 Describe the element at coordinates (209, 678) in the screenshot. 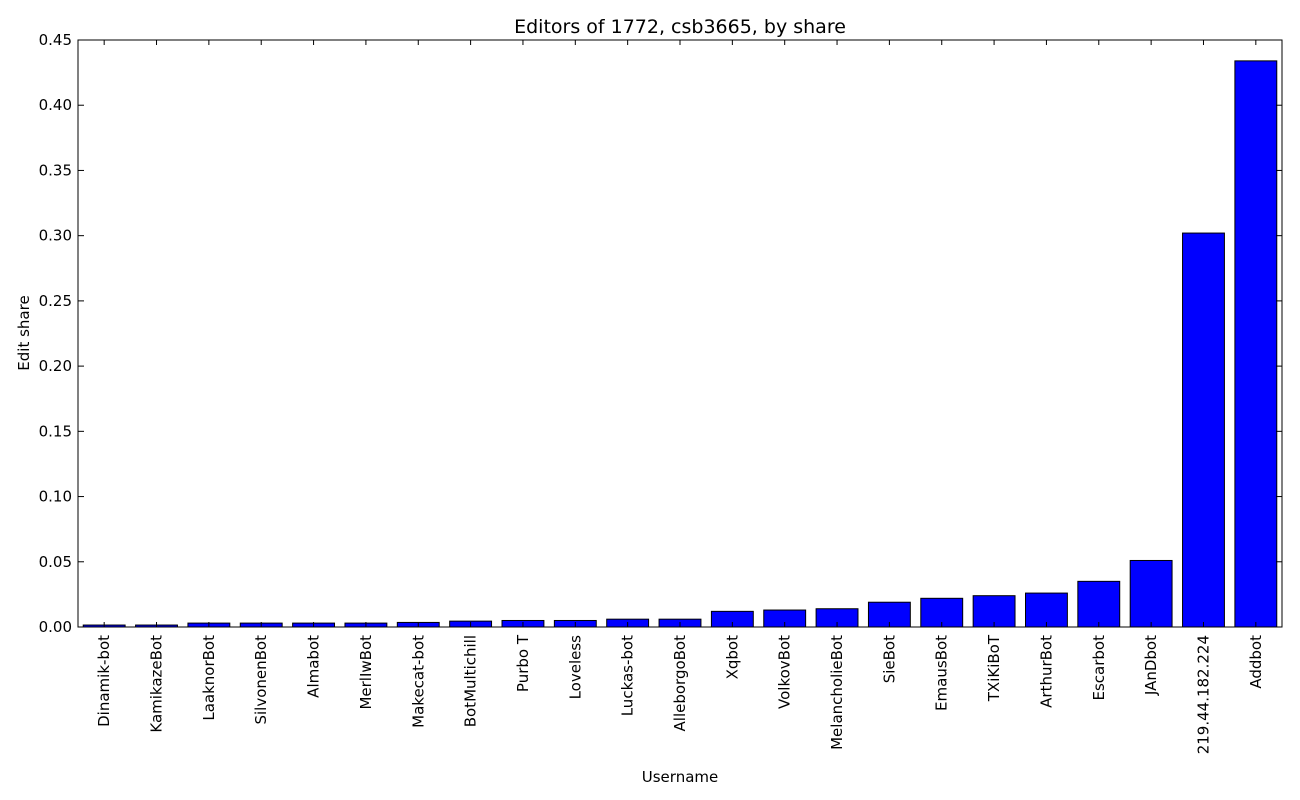

I see `x-tick-label: LaaknorBot` at that location.